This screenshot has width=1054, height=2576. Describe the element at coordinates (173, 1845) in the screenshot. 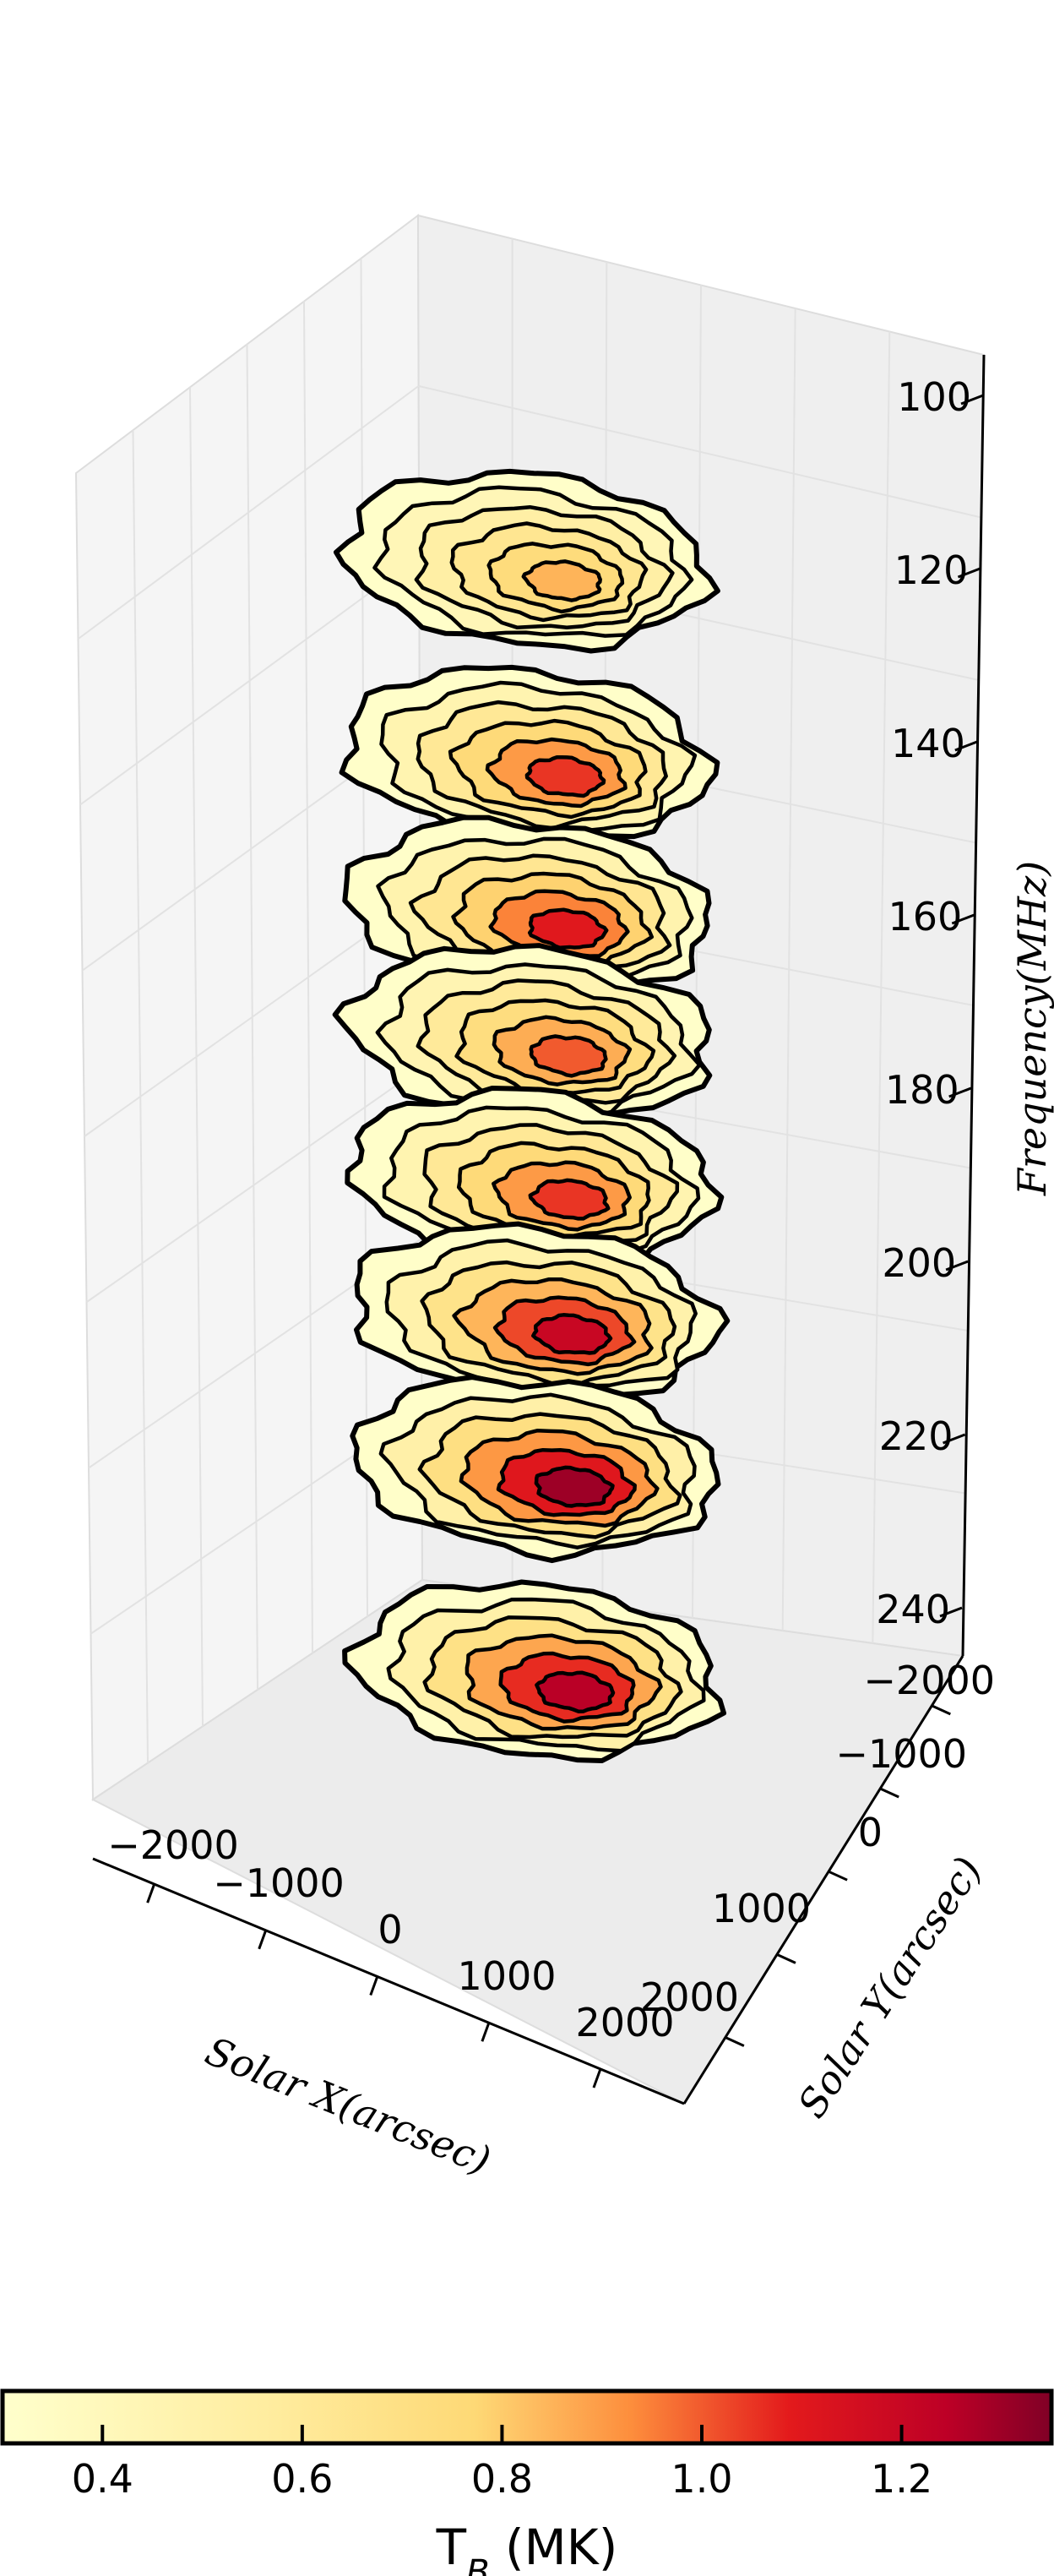

I see `solar-x-tick-label: −2000` at that location.